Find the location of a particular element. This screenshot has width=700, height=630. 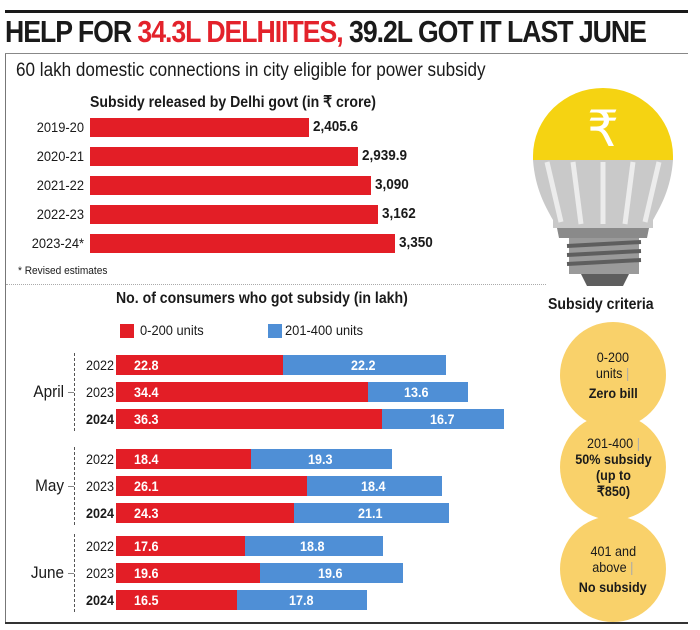

criteria-text: above | is located at coordinates (613, 567).